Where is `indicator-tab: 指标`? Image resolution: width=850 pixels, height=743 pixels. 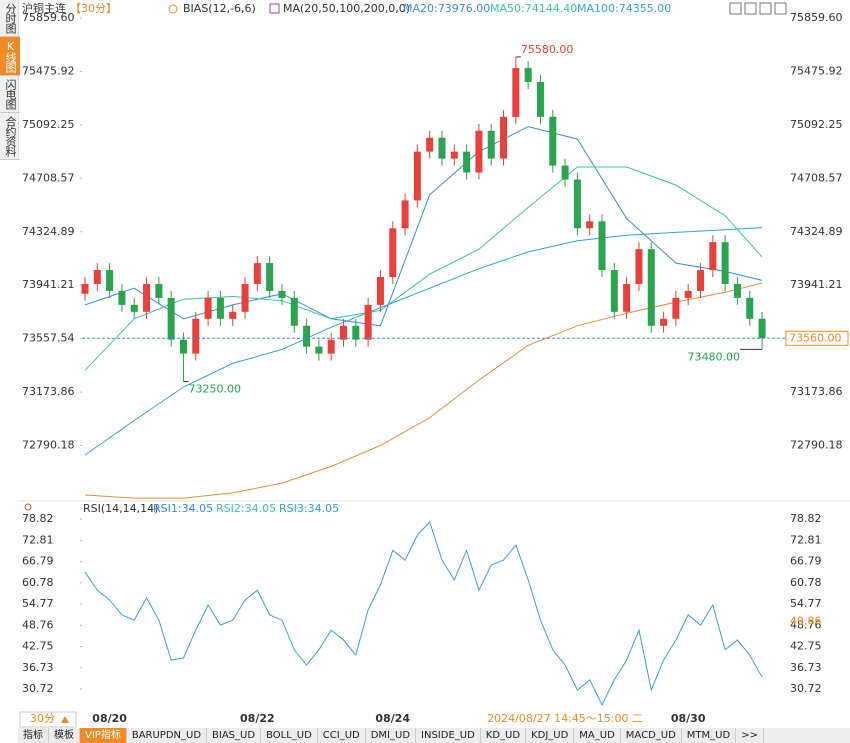 indicator-tab: 指标 is located at coordinates (33, 735).